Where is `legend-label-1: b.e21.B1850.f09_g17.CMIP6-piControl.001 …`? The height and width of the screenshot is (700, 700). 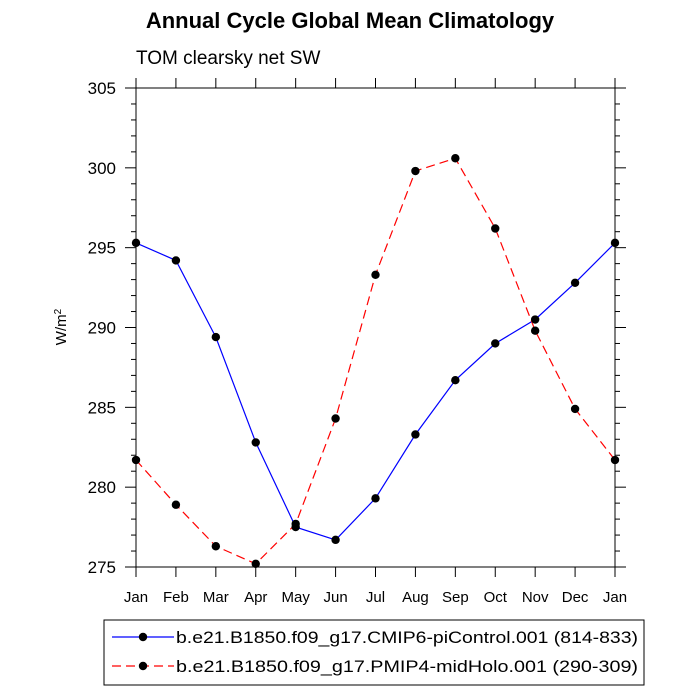
legend-label-1: b.e21.B1850.f09_g17.CMIP6-piControl.001 … is located at coordinates (407, 637).